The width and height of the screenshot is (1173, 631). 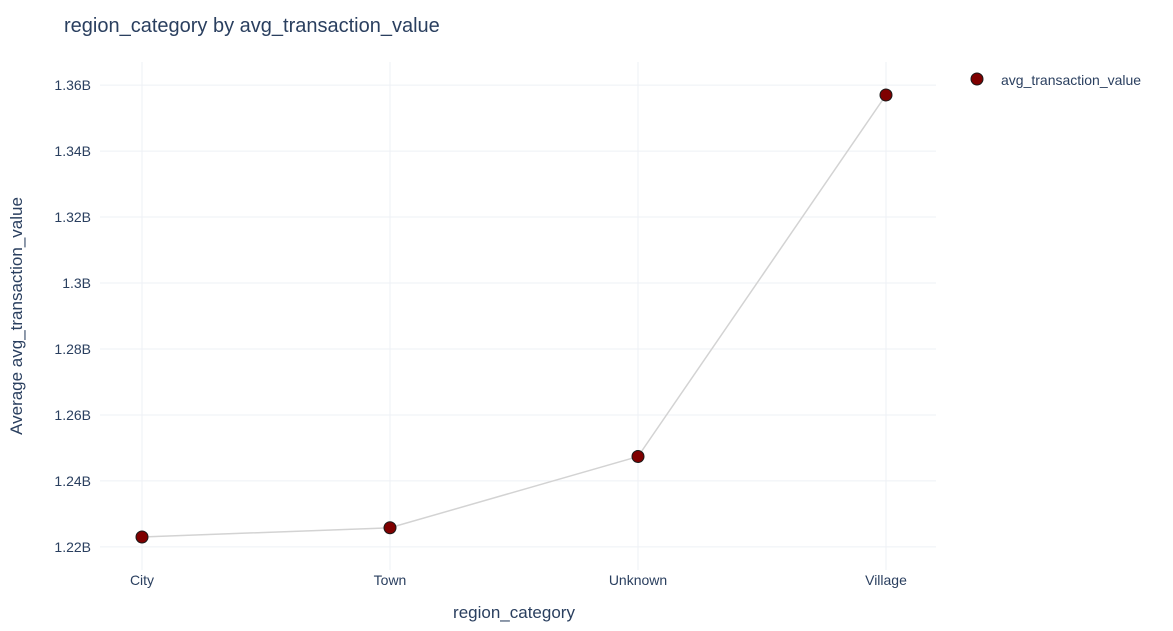 I want to click on x-tick-label: Village, so click(x=886, y=580).